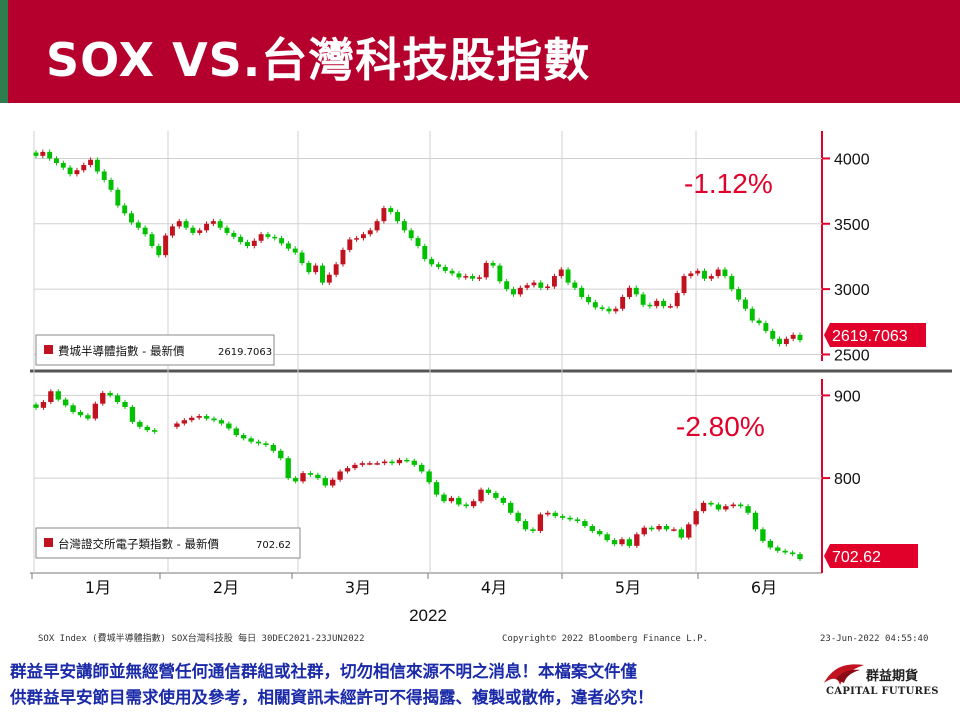 Image resolution: width=960 pixels, height=720 pixels. Describe the element at coordinates (871, 556) in the screenshot. I see `tw-last-value-badge: 702.62` at that location.